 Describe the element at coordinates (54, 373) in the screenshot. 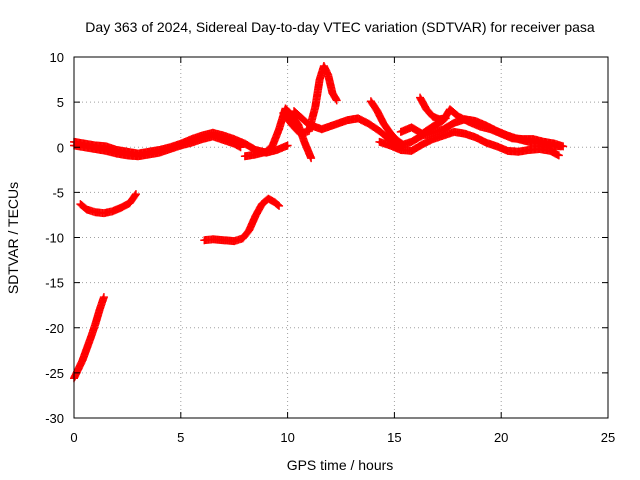

I see `y-tick-label: -25` at that location.